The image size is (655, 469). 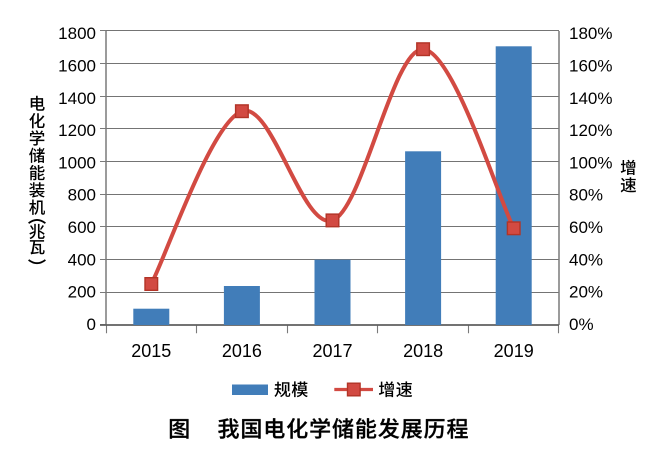 What do you see at coordinates (586, 259) in the screenshot?
I see `svg-text: 40%` at bounding box center [586, 259].